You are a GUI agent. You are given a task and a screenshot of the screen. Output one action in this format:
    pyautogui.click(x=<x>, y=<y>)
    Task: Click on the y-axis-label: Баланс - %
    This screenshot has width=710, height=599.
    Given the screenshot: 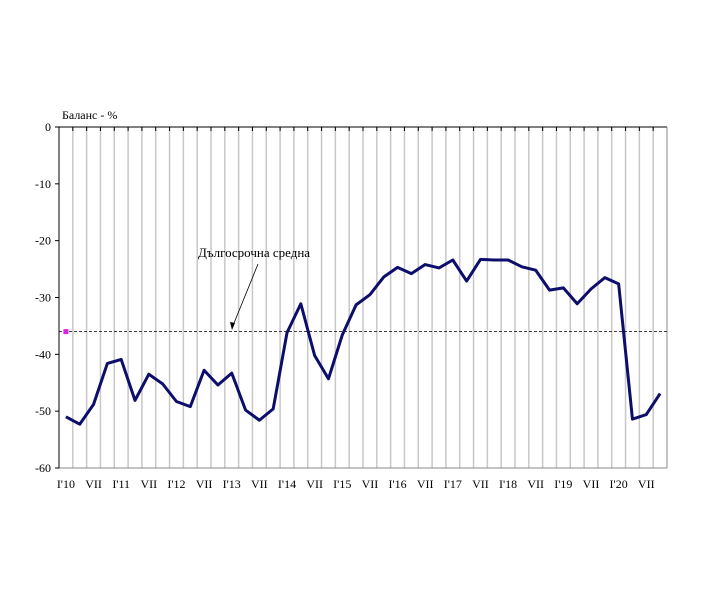 What is the action you would take?
    pyautogui.click(x=89, y=115)
    